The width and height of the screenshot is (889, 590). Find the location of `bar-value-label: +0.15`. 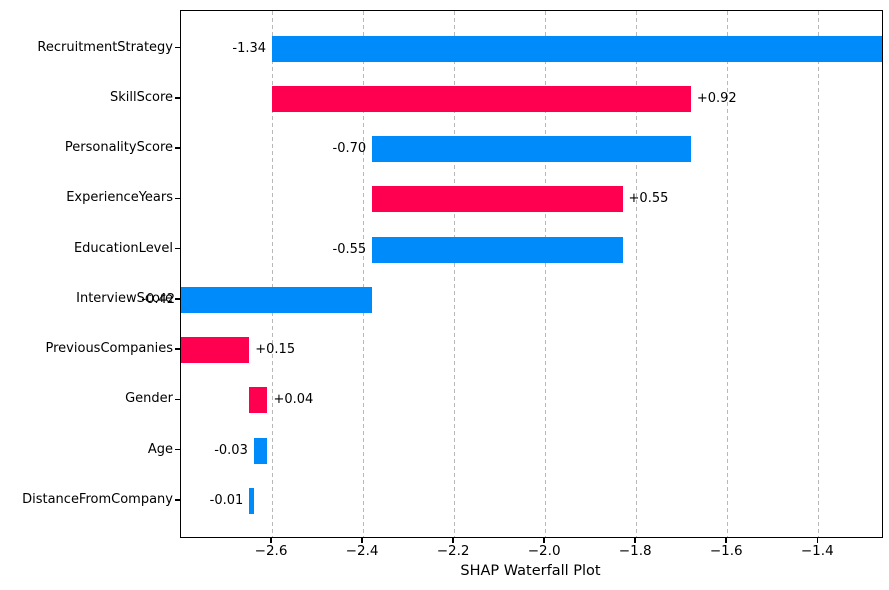

bar-value-label: +0.15 is located at coordinates (275, 350).